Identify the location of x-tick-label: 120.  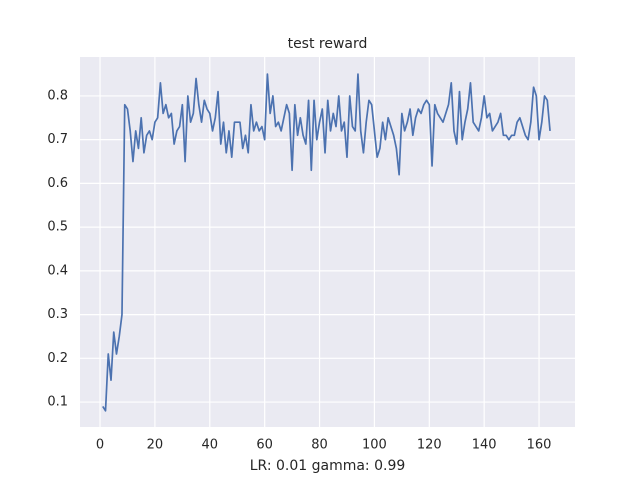
(429, 445).